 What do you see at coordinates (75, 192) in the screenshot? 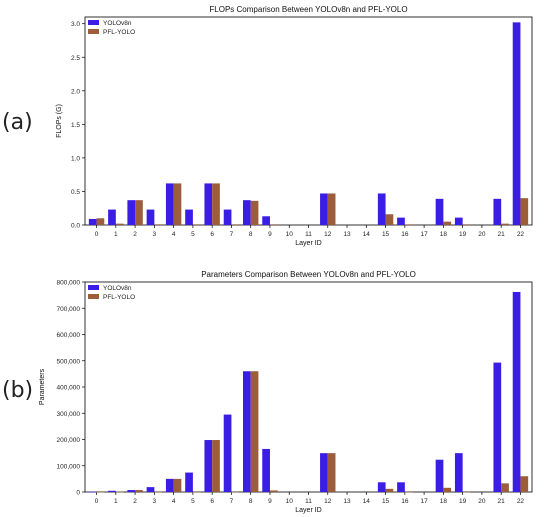
I see `y-tick-label: 0.5` at bounding box center [75, 192].